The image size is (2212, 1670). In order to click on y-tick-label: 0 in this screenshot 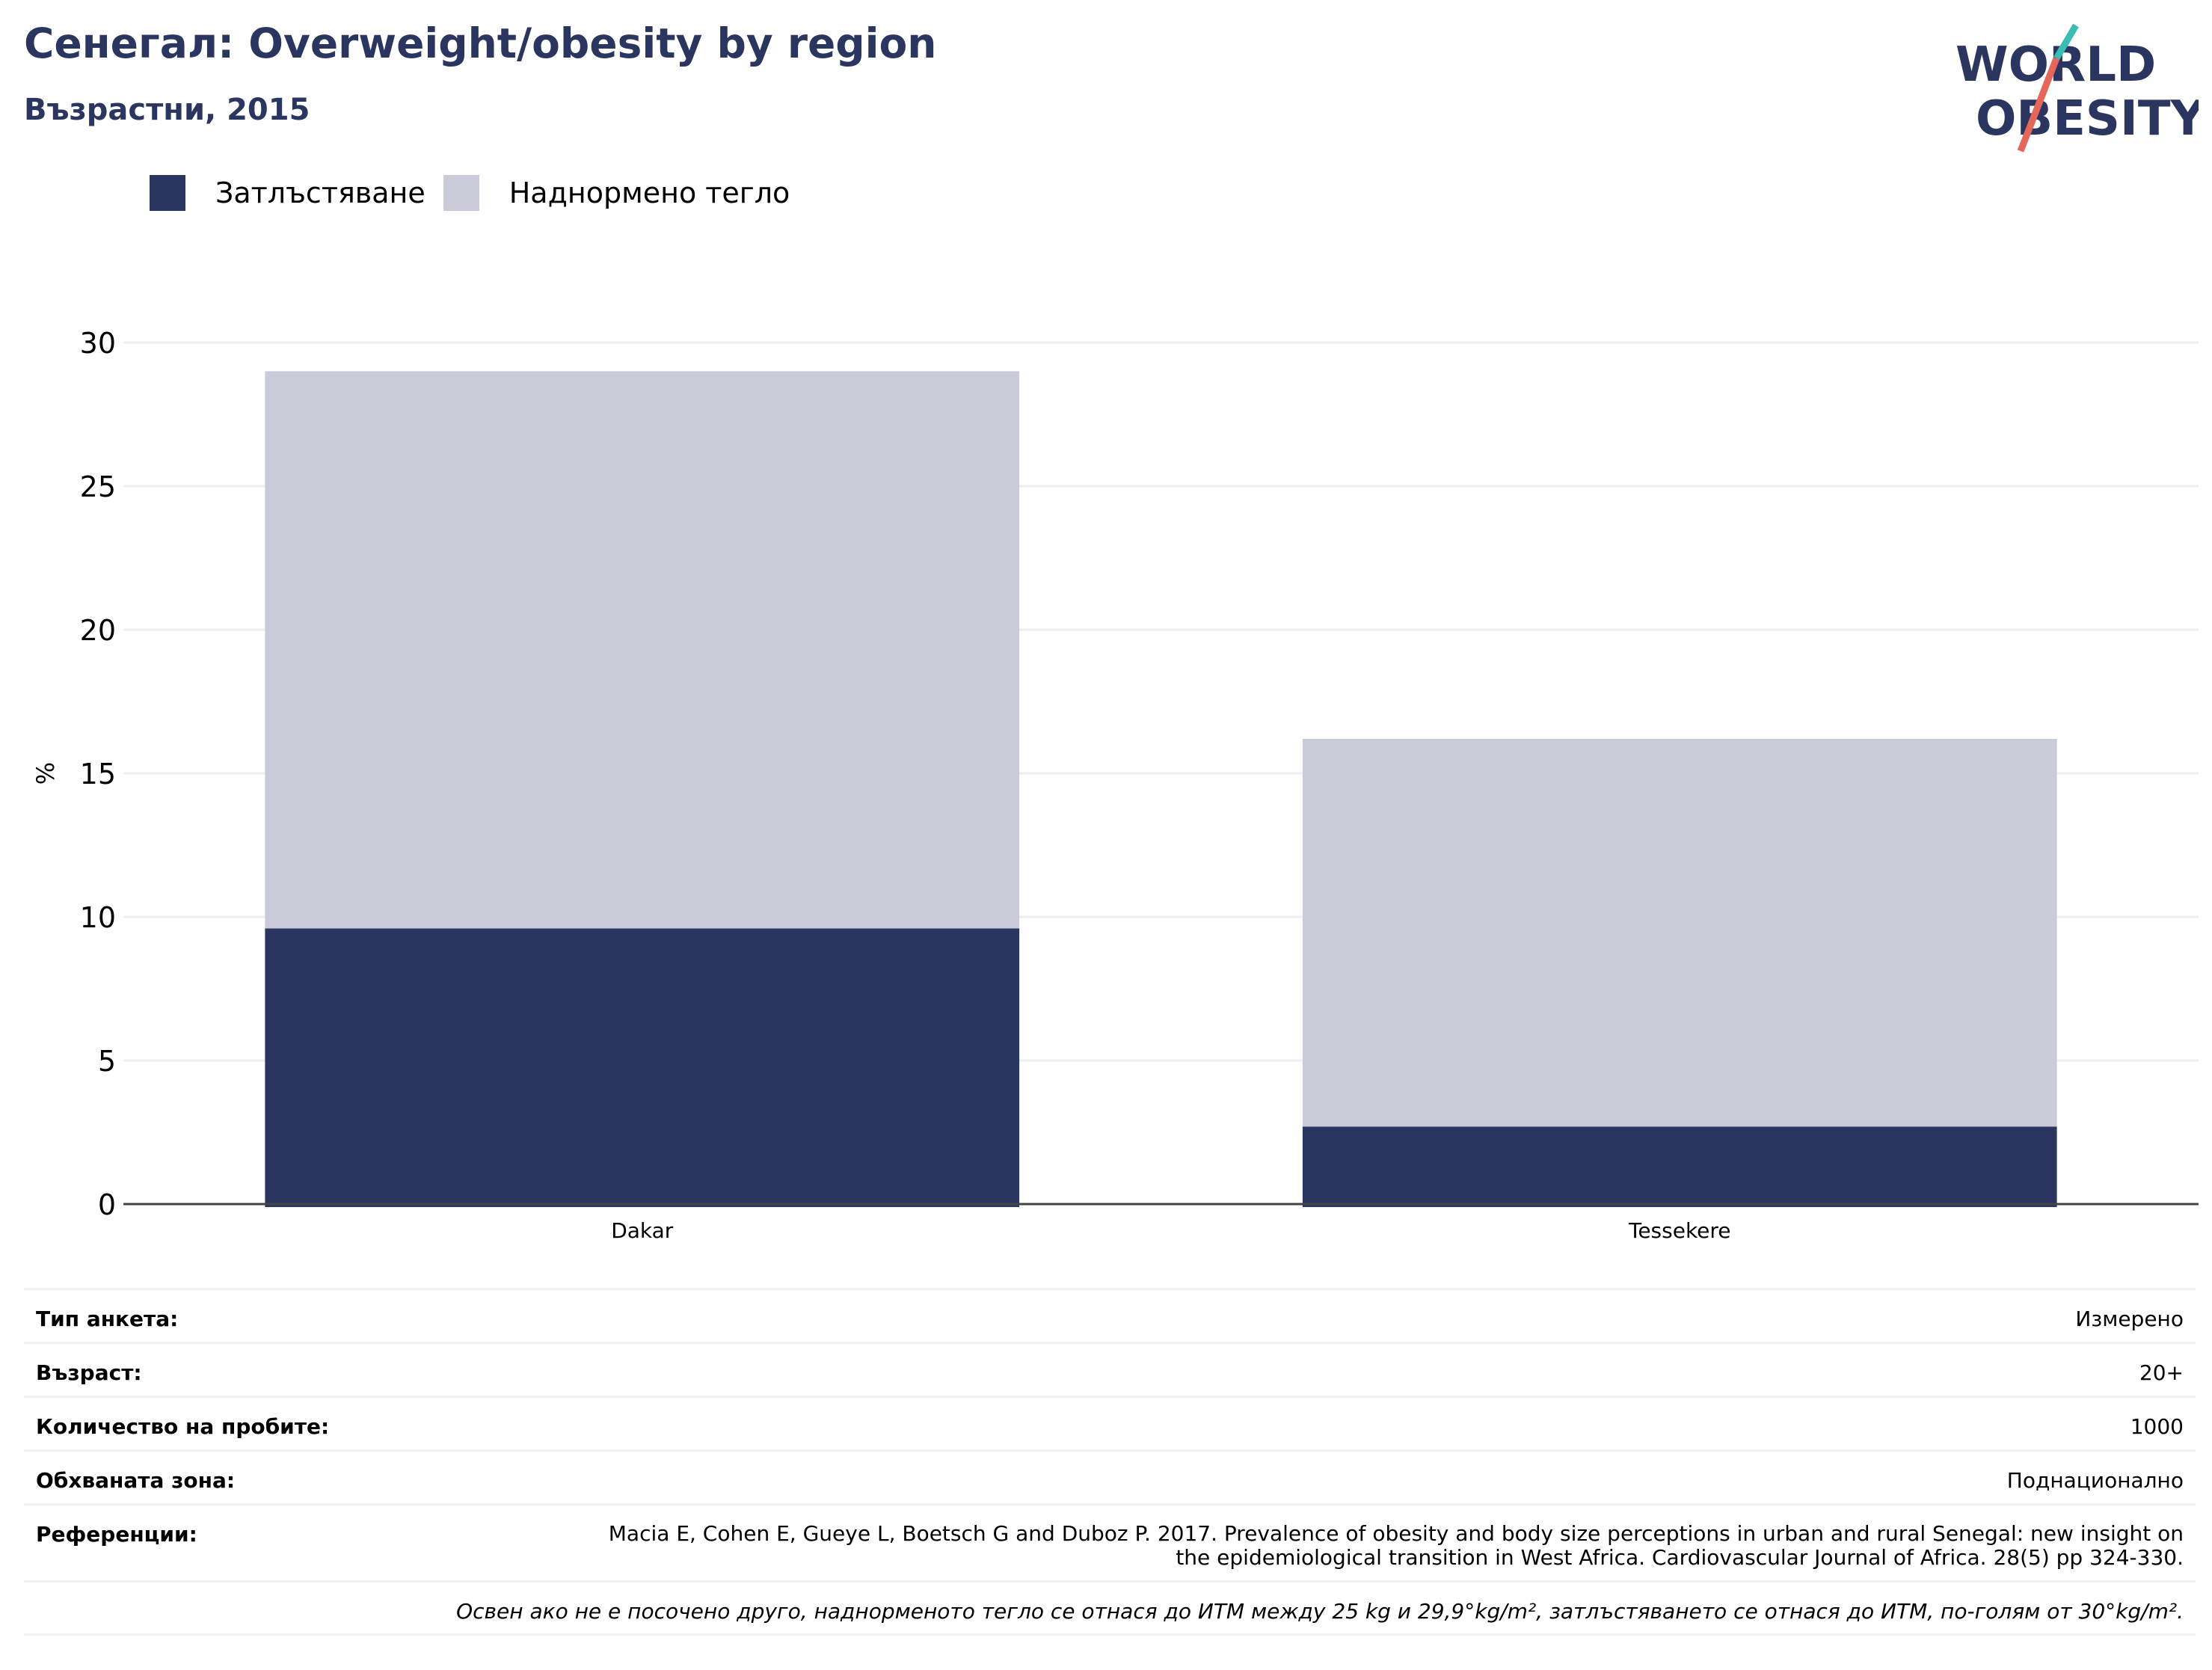, I will do `click(107, 1204)`.